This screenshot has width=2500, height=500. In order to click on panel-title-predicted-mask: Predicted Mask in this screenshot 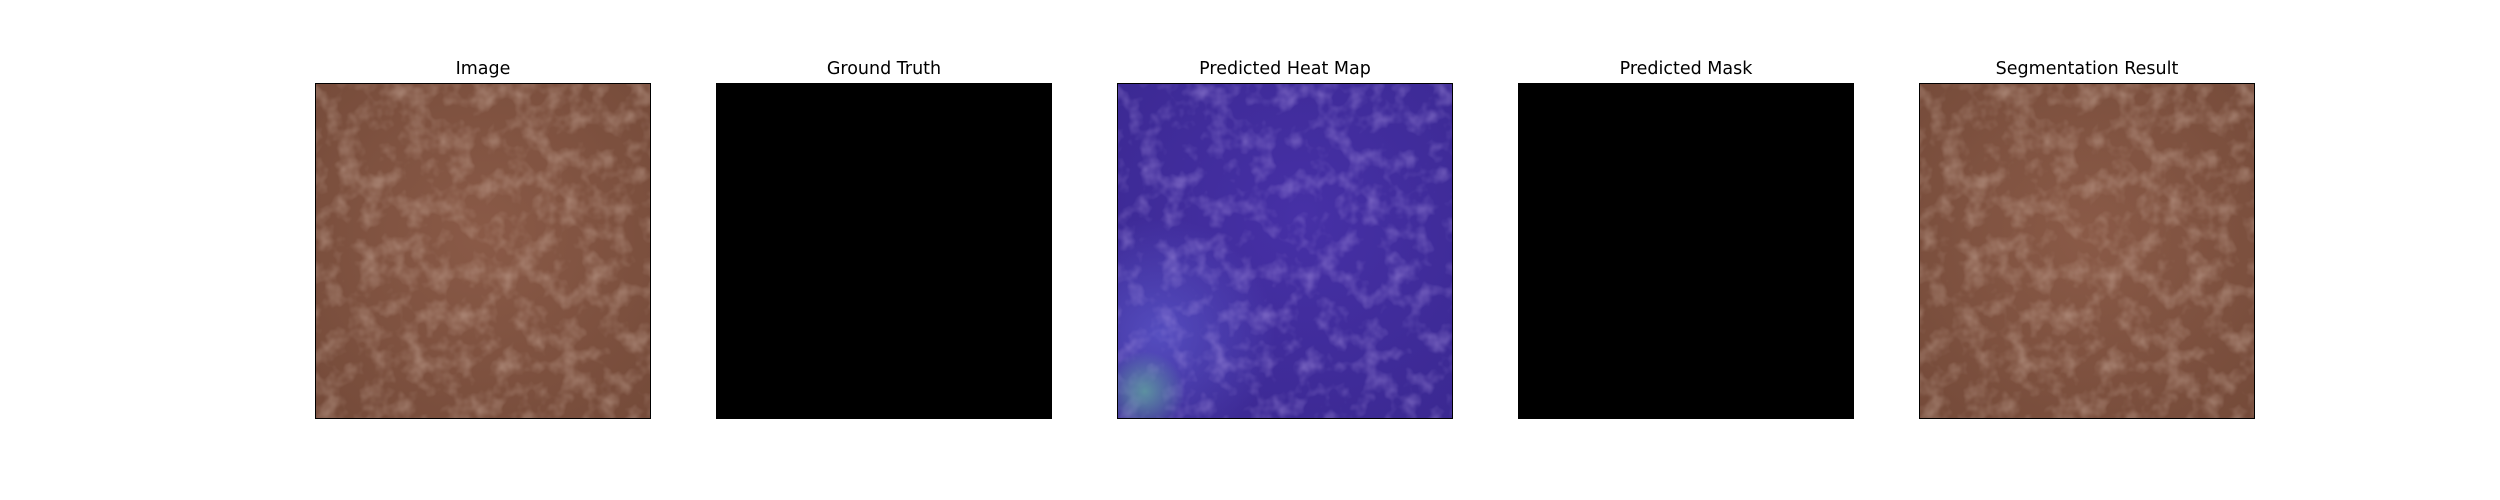, I will do `click(1686, 69)`.